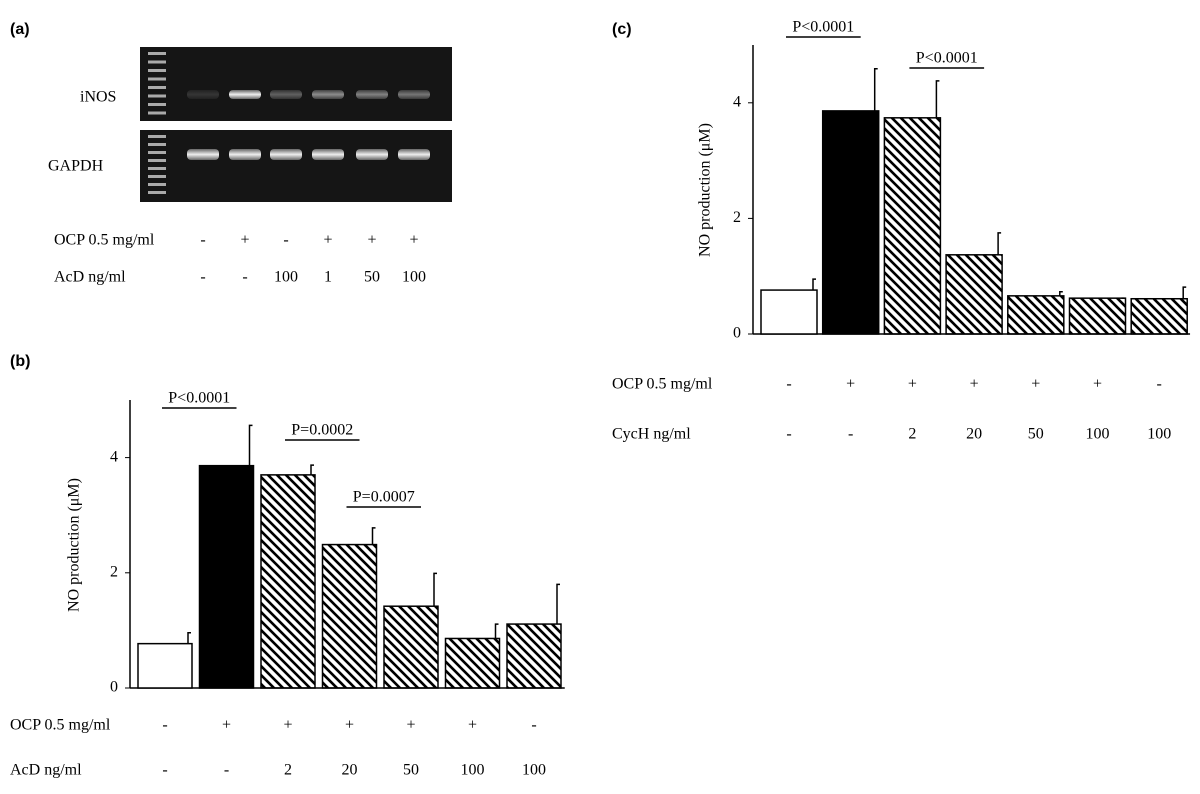 The image size is (1200, 794). Describe the element at coordinates (20, 361) in the screenshot. I see `panel-label: (b)` at that location.